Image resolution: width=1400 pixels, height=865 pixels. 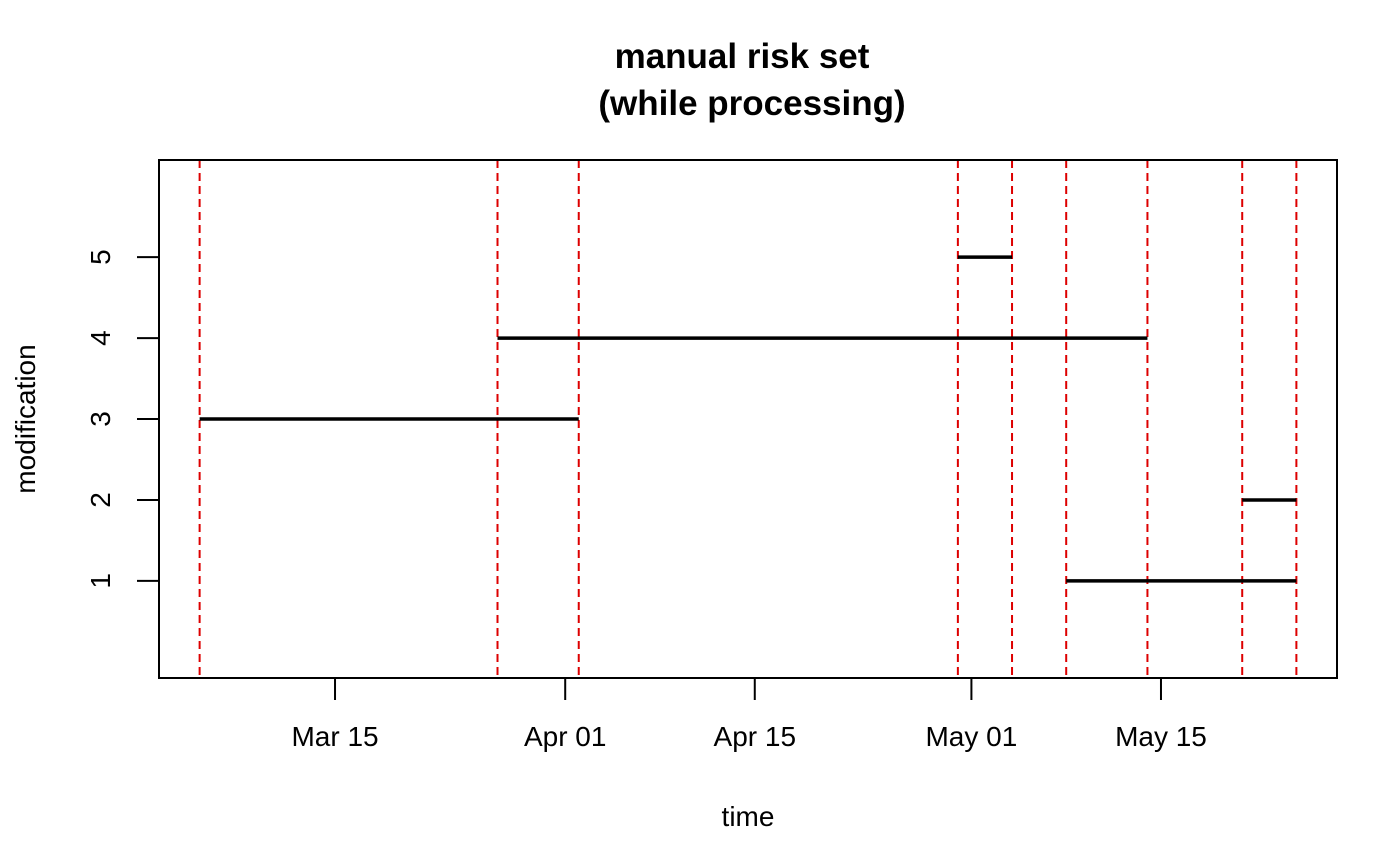 What do you see at coordinates (100, 419) in the screenshot?
I see `y-tick-label-2: 3` at bounding box center [100, 419].